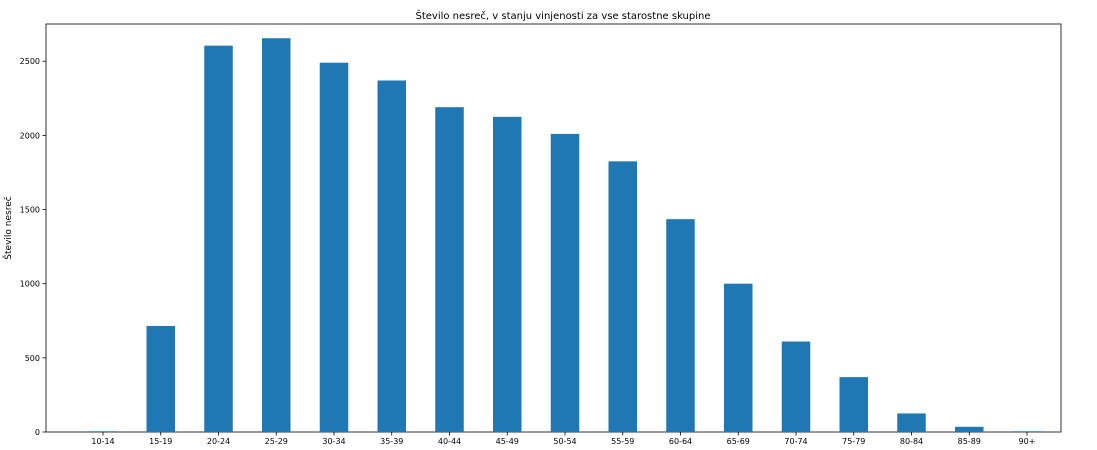 The image size is (1097, 450). What do you see at coordinates (507, 441) in the screenshot?
I see `x-tick-label: 45-49` at bounding box center [507, 441].